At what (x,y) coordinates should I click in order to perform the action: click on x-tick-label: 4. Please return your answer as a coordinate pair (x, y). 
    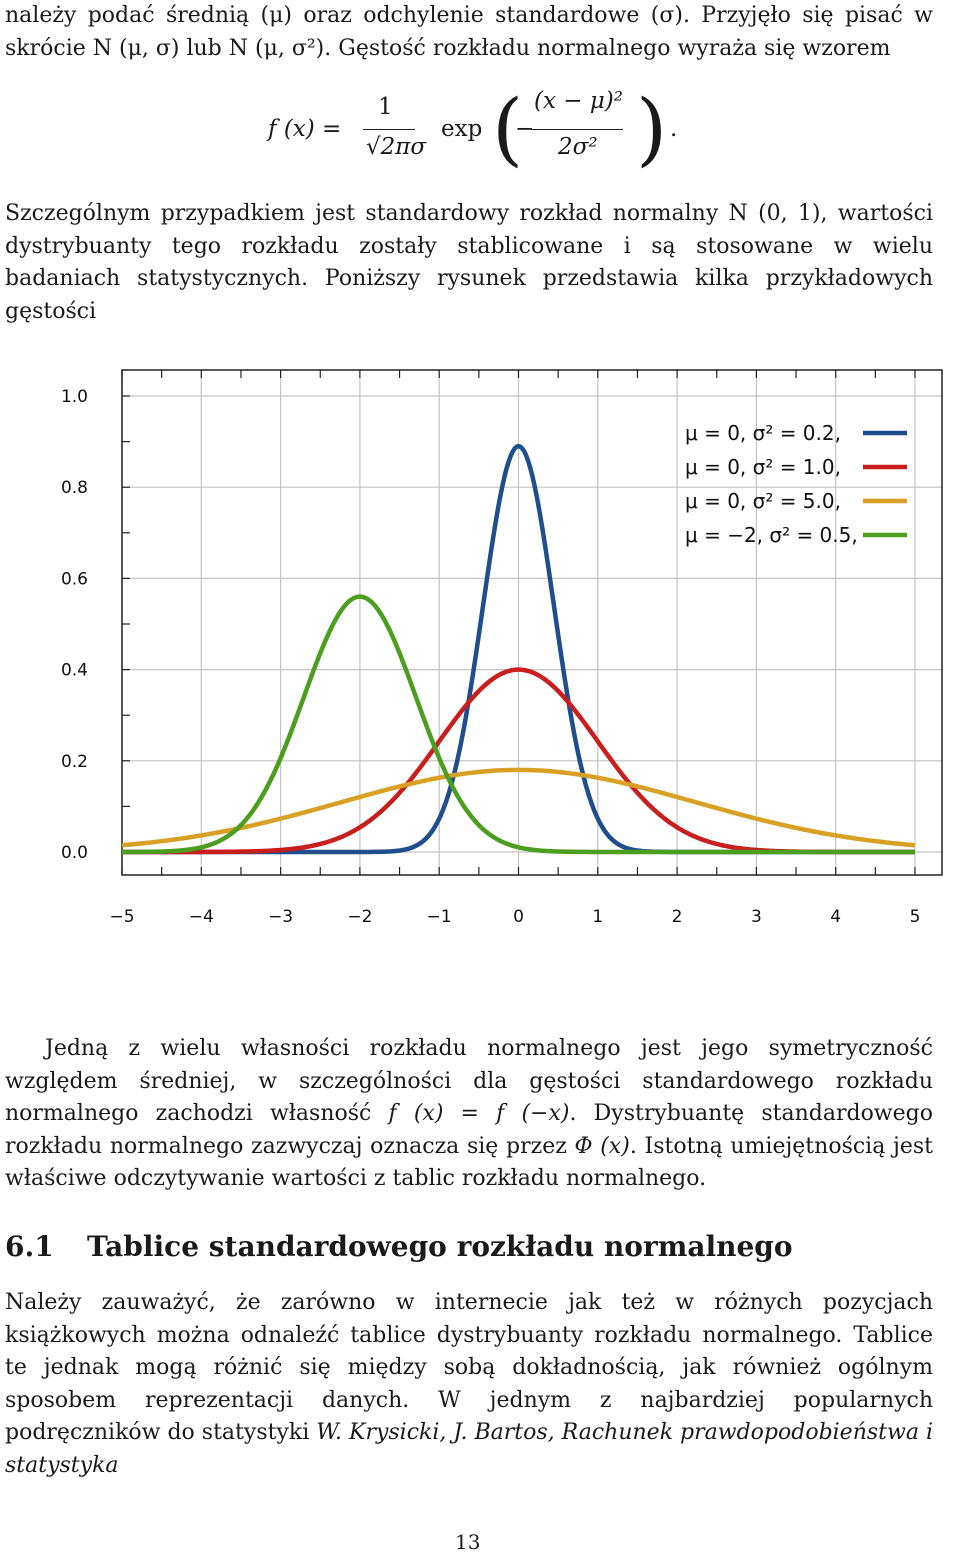
    Looking at the image, I should click on (835, 917).